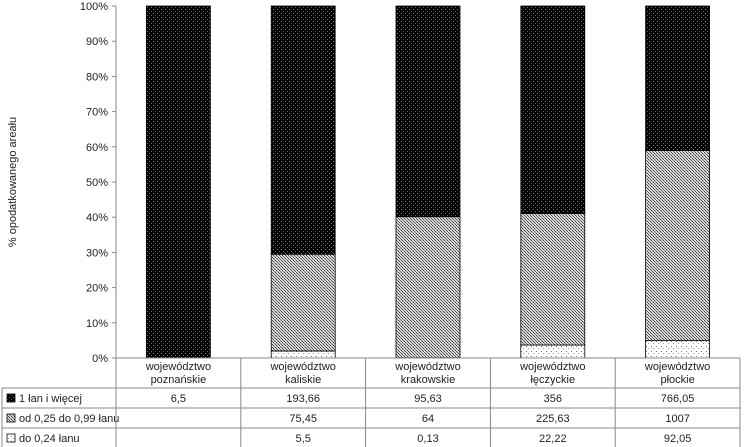 The width and height of the screenshot is (750, 447). What do you see at coordinates (97, 253) in the screenshot?
I see `y-tick-label: 30%` at bounding box center [97, 253].